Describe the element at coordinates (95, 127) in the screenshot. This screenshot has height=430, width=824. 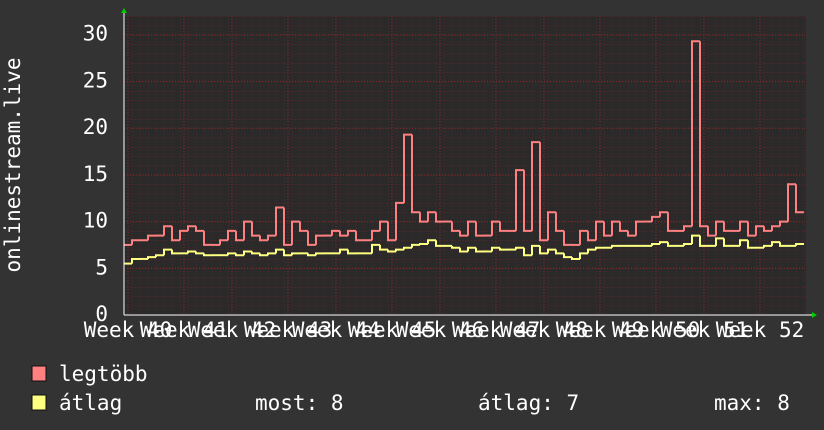
I see `y-tick-label: 20` at that location.